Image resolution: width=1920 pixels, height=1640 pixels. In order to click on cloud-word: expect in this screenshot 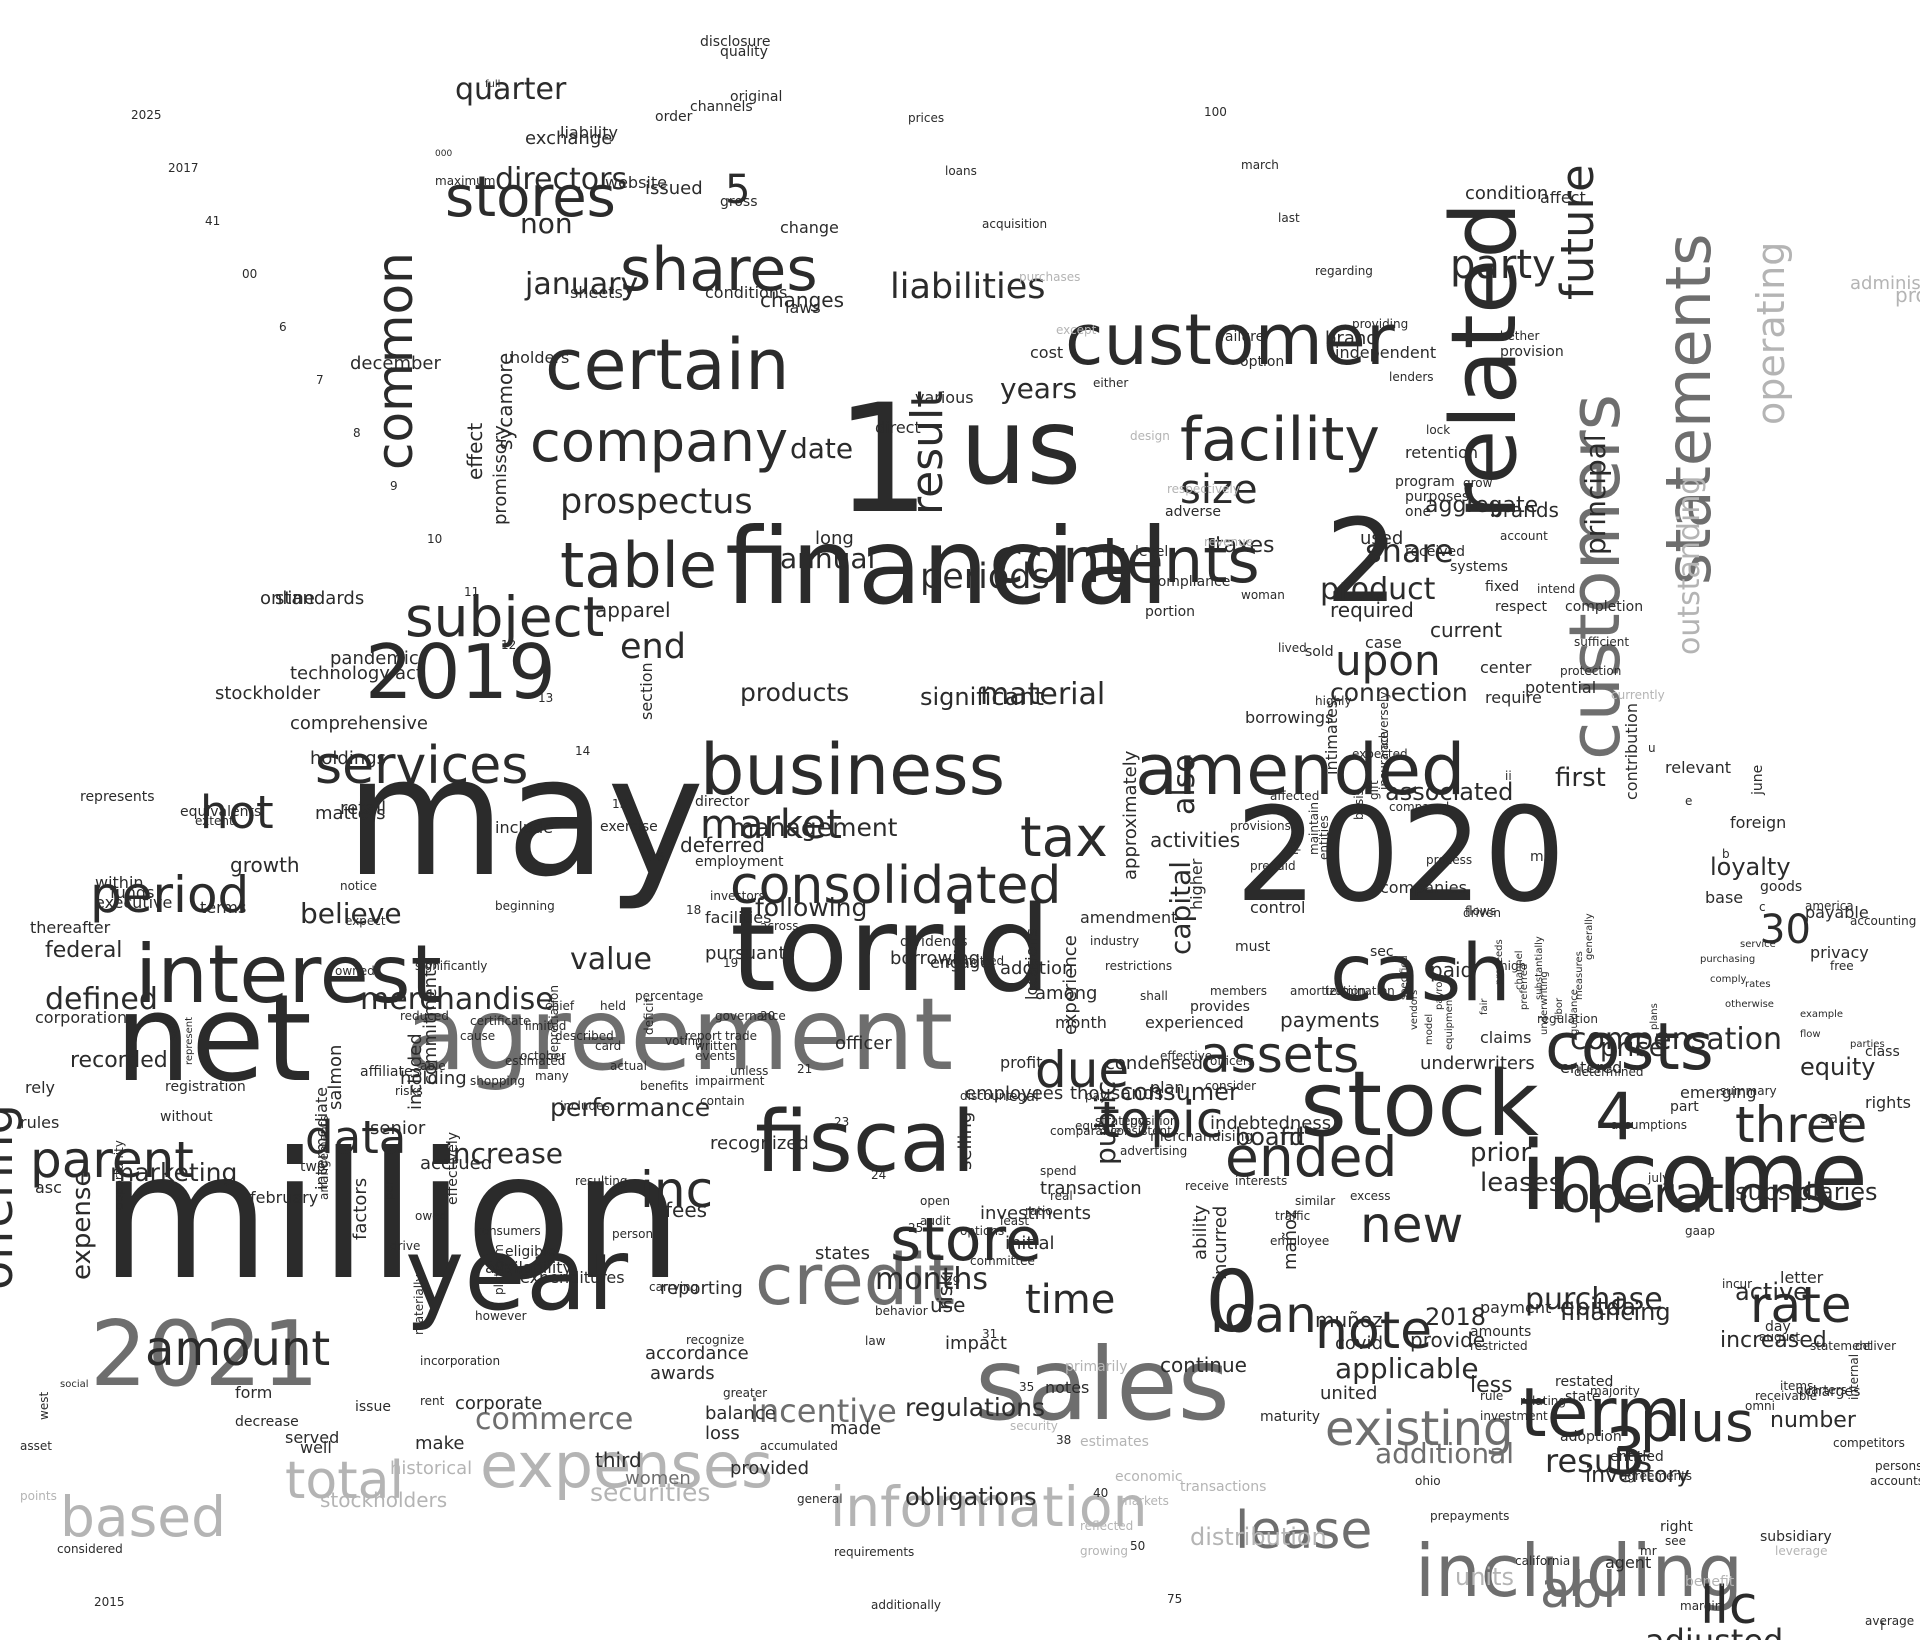, I will do `click(365, 921)`.